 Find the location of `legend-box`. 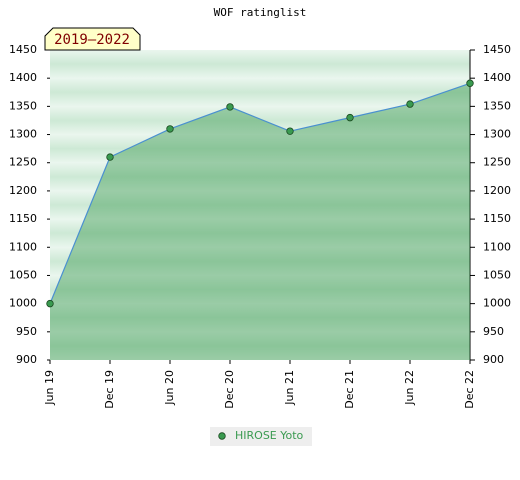

legend-box is located at coordinates (261, 436).